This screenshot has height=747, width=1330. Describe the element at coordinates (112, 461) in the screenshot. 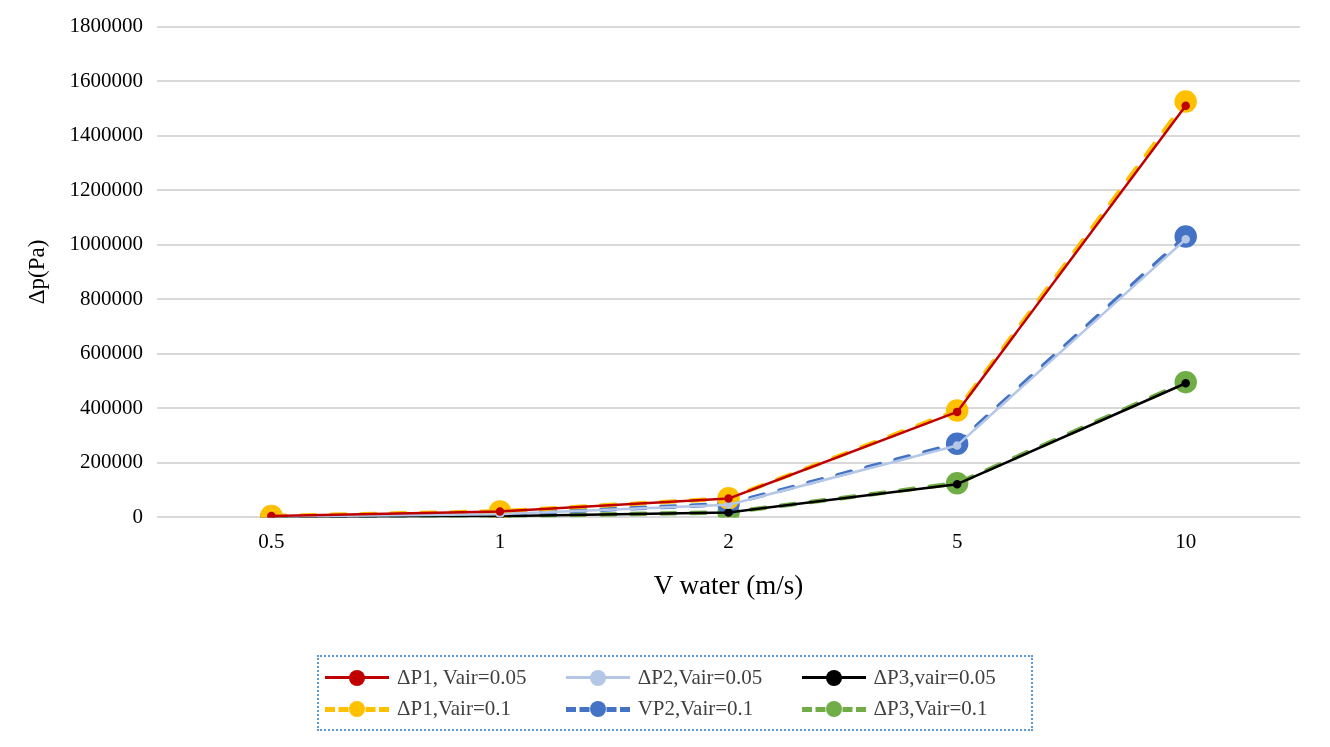

I see `y-tick-label: 200000` at that location.